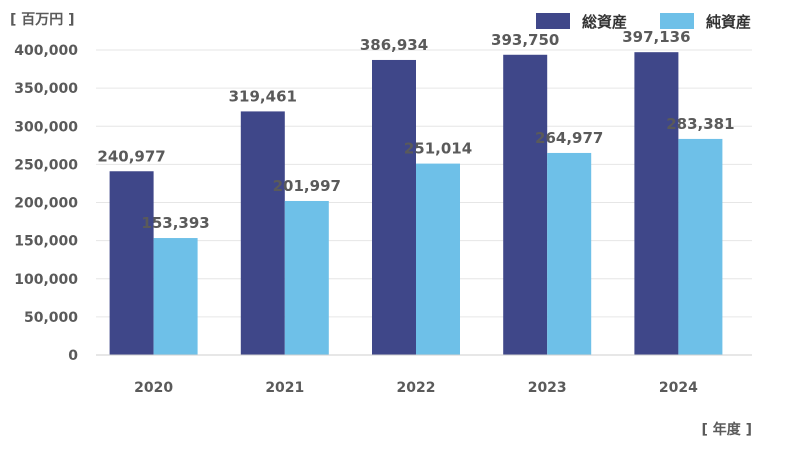 The height and width of the screenshot is (451, 800). I want to click on data-label: 386,934, so click(394, 45).